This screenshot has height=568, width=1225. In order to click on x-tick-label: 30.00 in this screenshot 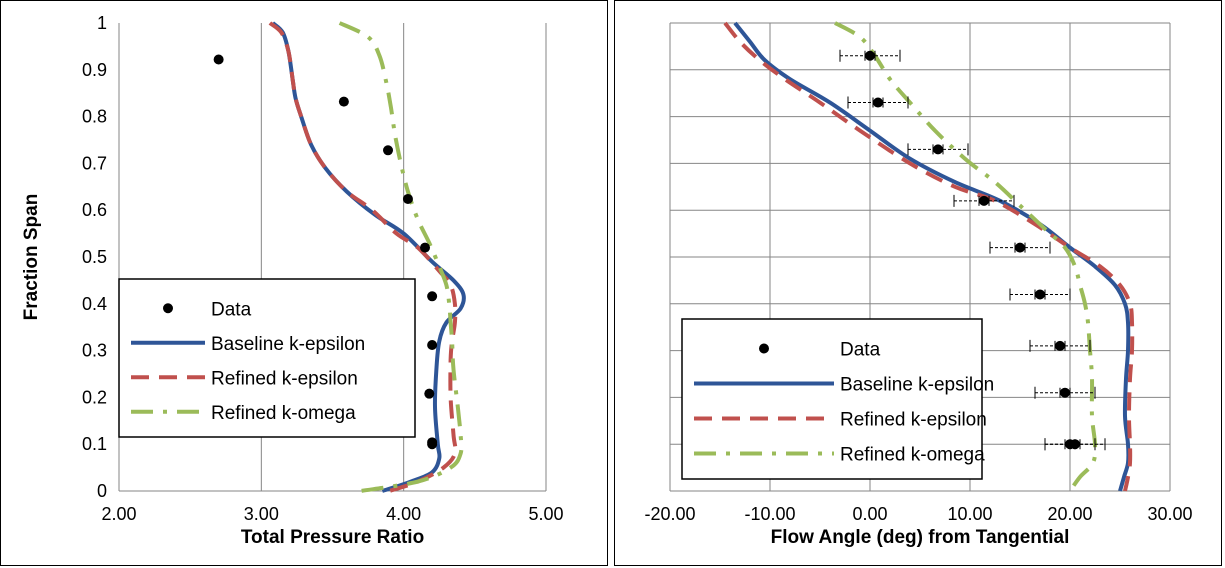, I will do `click(1169, 514)`.